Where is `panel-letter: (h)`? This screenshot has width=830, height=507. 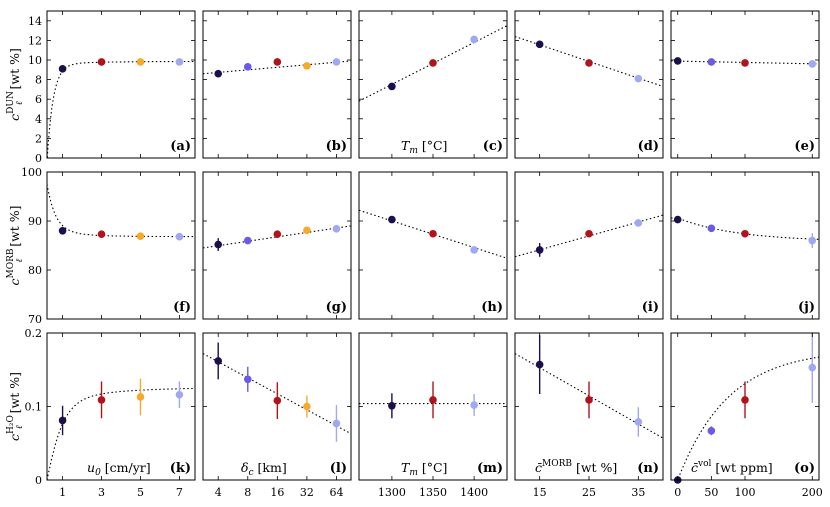 panel-letter: (h) is located at coordinates (492, 307).